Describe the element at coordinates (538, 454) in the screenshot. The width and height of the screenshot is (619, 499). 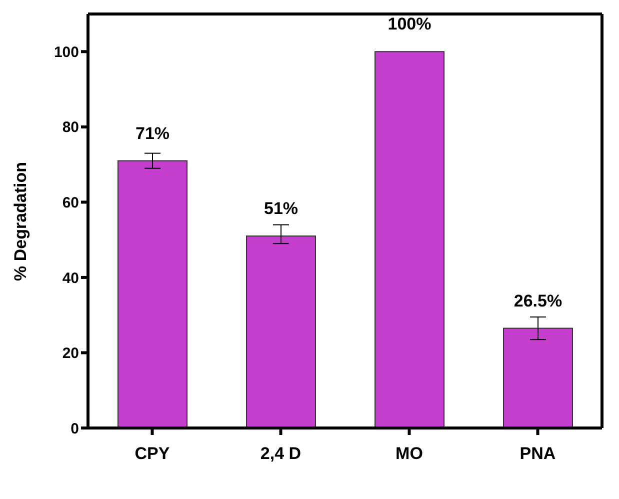
I see `x-tick-label: PNA` at that location.